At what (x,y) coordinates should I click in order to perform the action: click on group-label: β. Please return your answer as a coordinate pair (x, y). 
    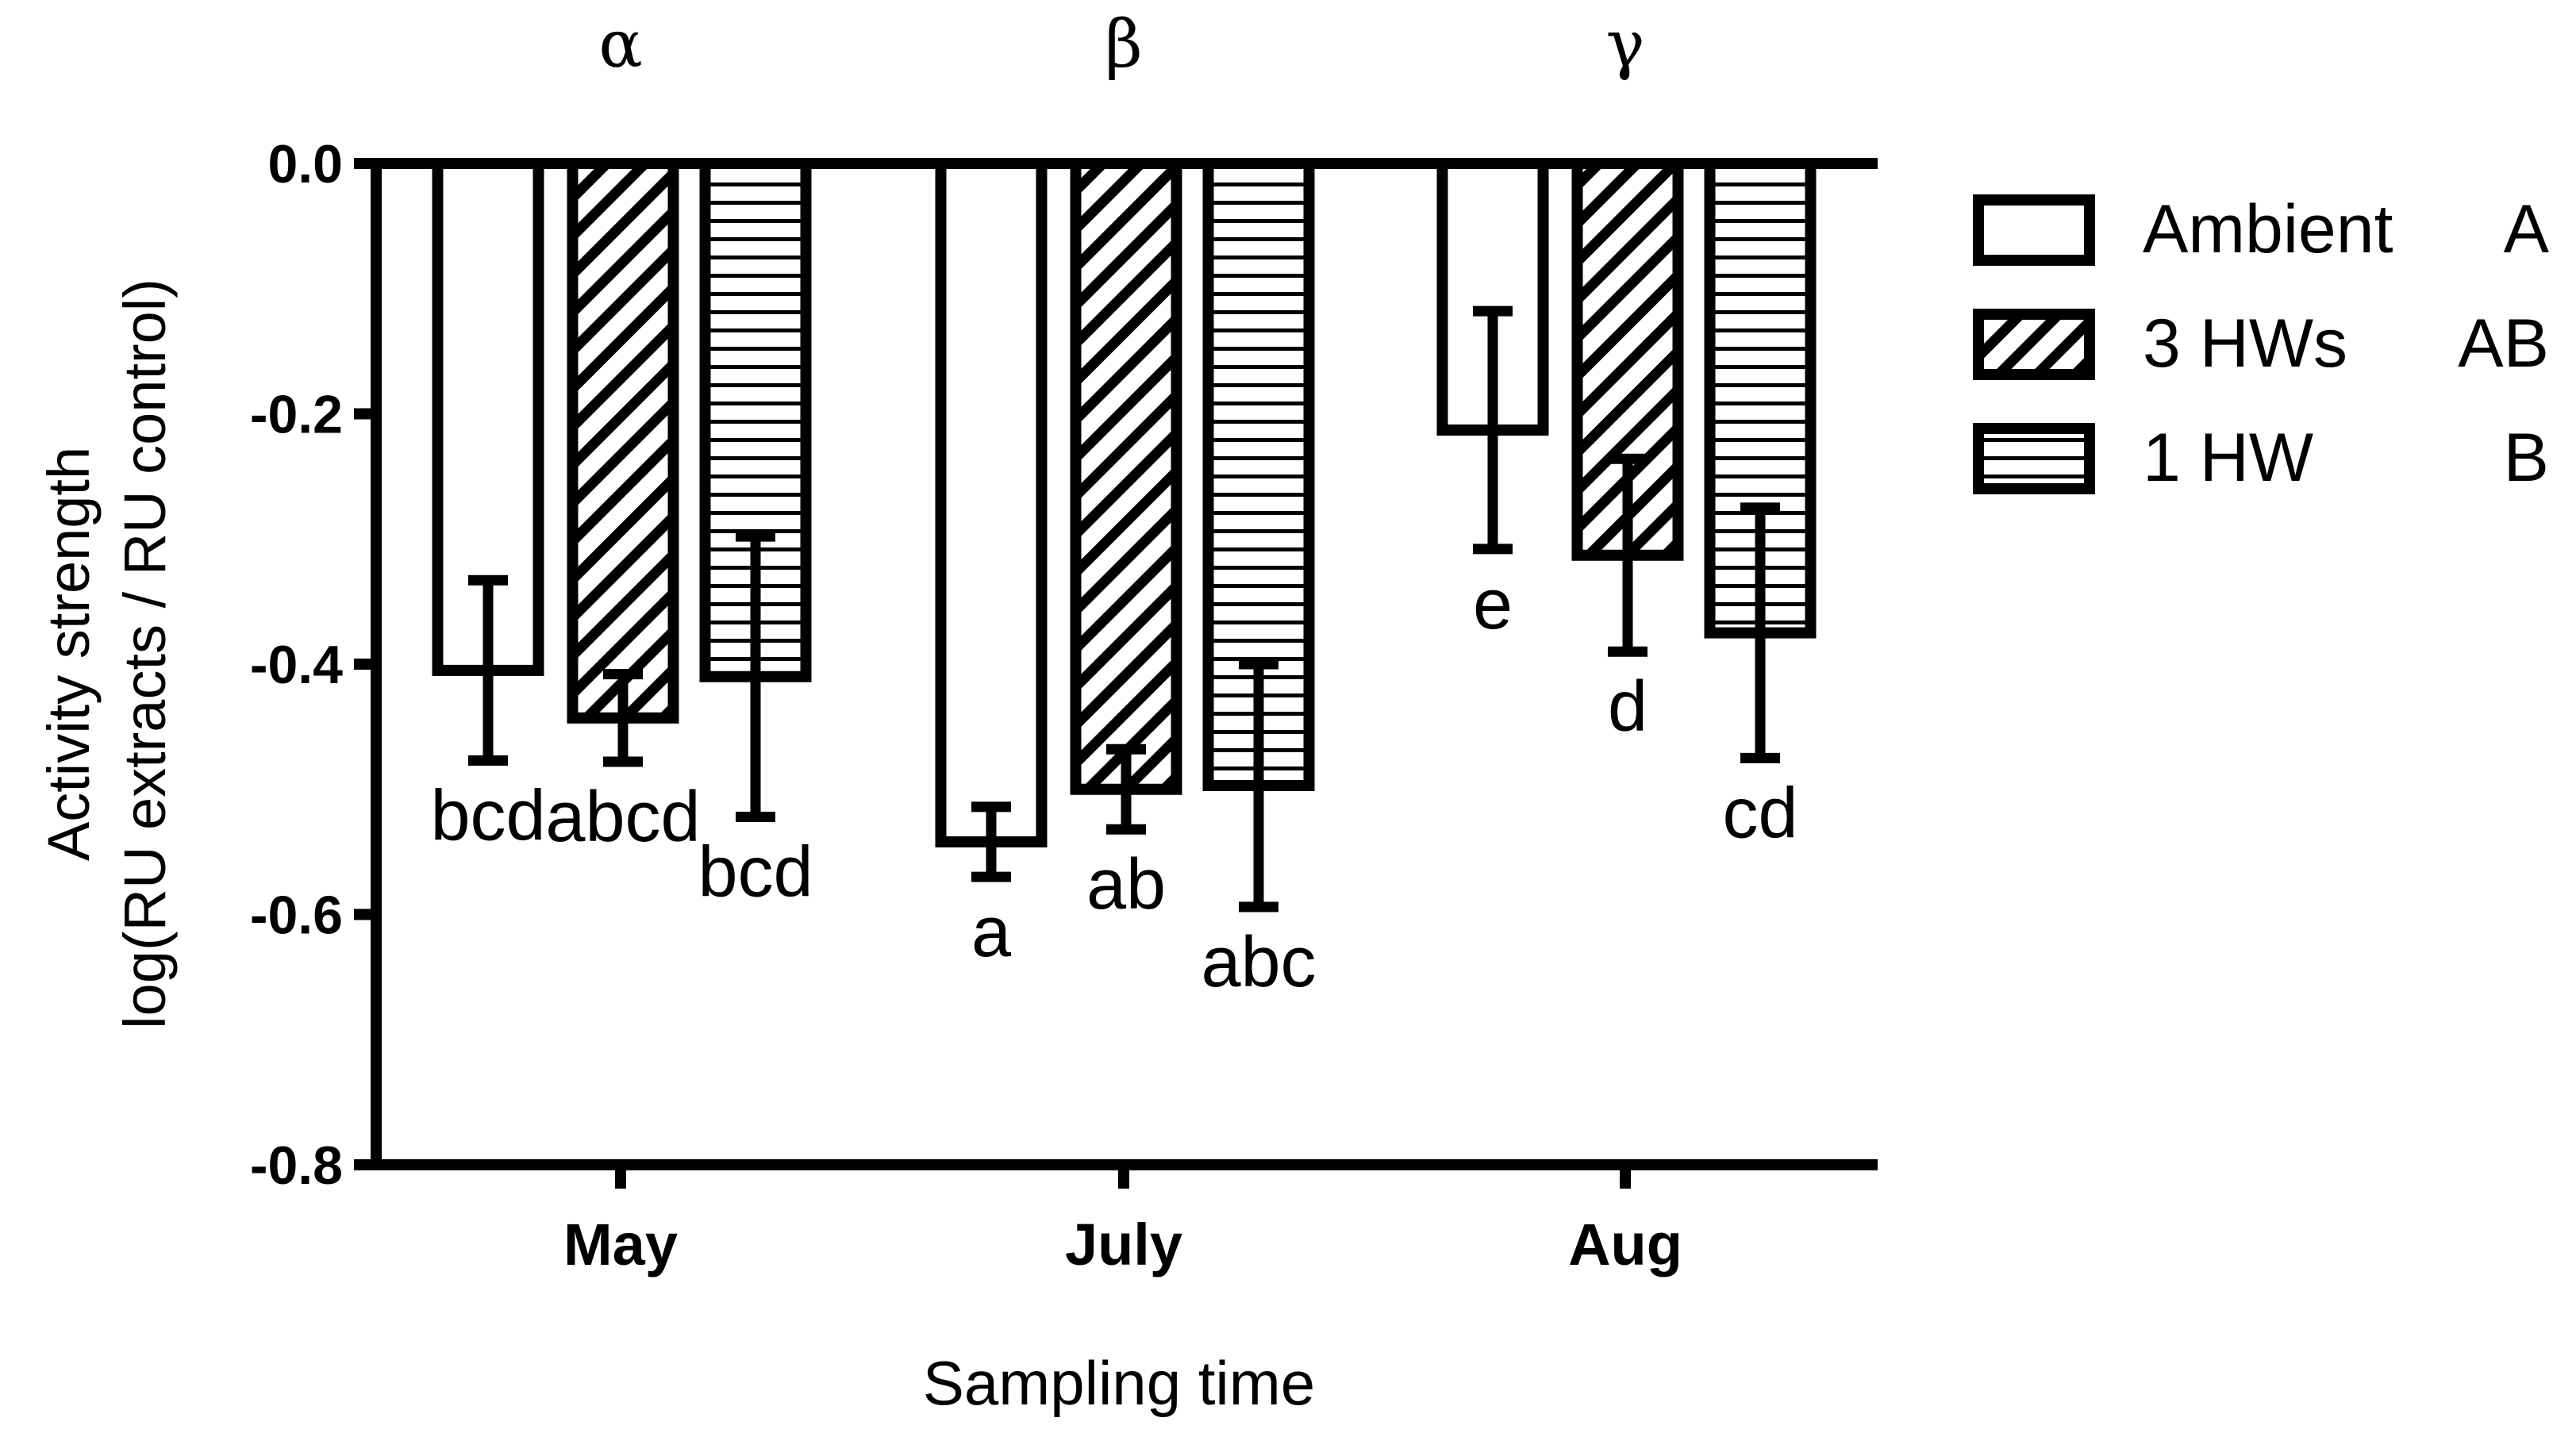
    Looking at the image, I should click on (1123, 45).